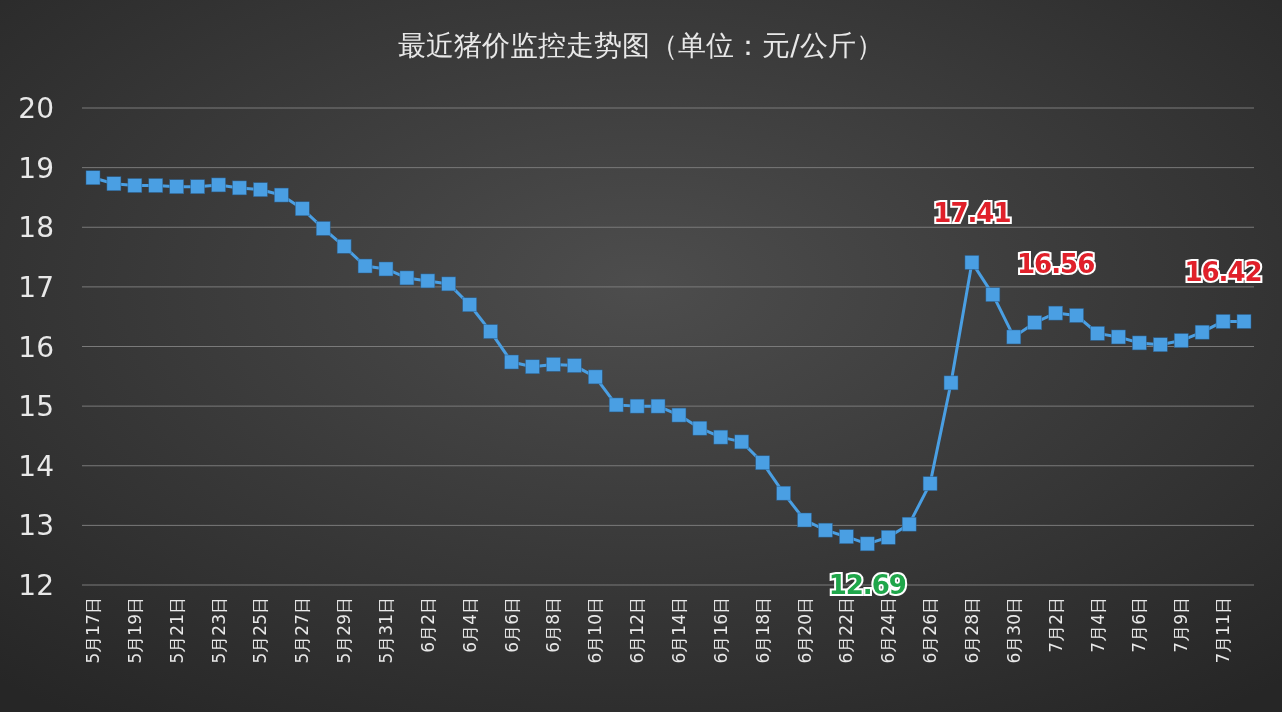 The width and height of the screenshot is (1282, 712). What do you see at coordinates (344, 630) in the screenshot?
I see `x-tick-label: 5月29日` at bounding box center [344, 630].